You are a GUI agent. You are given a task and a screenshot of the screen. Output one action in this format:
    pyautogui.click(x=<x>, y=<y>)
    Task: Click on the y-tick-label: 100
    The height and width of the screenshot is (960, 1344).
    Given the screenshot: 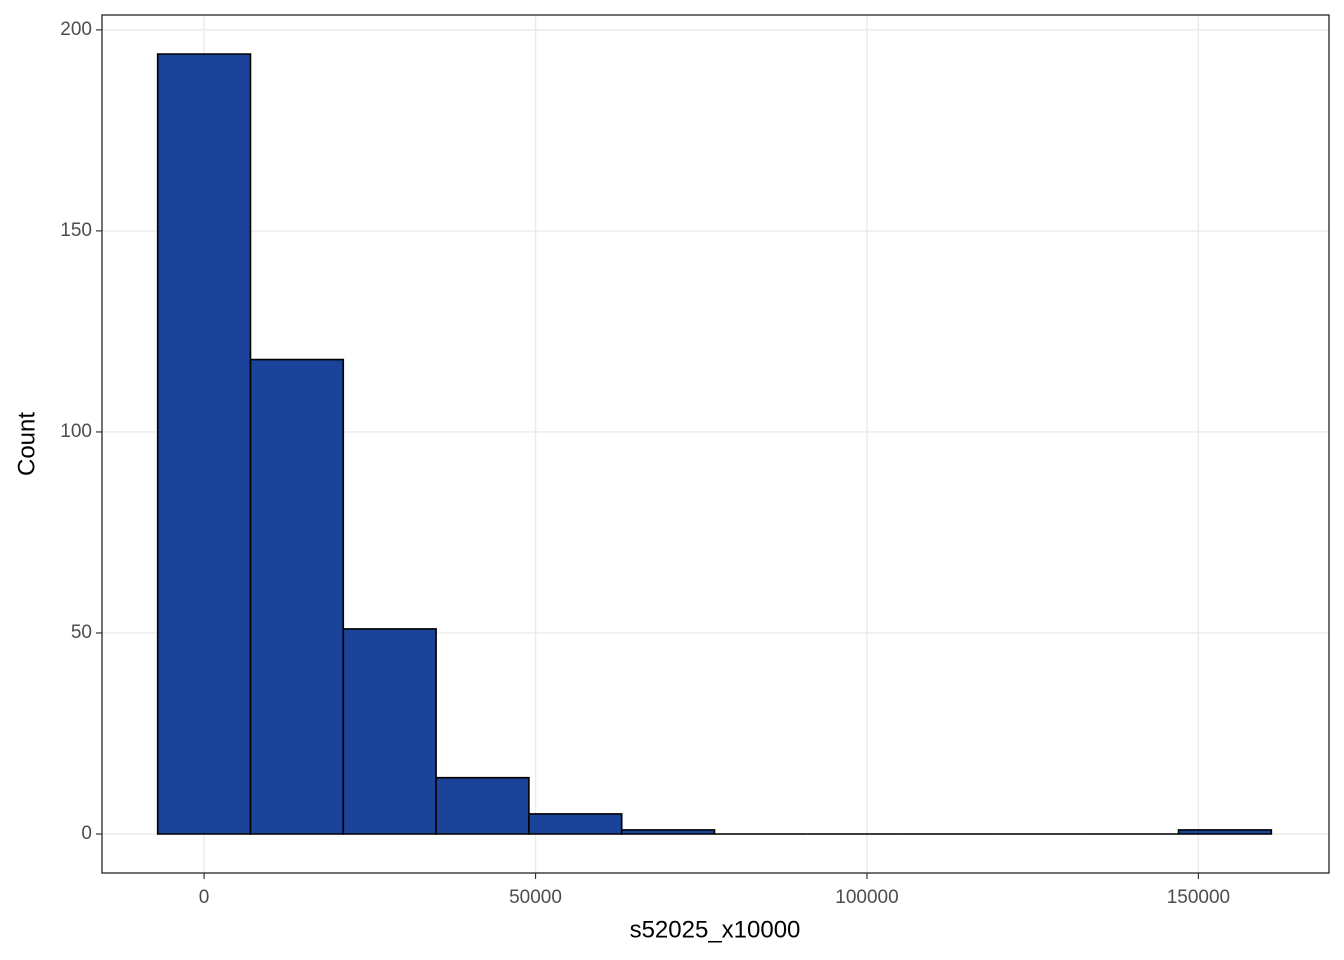 What is the action you would take?
    pyautogui.click(x=76, y=431)
    